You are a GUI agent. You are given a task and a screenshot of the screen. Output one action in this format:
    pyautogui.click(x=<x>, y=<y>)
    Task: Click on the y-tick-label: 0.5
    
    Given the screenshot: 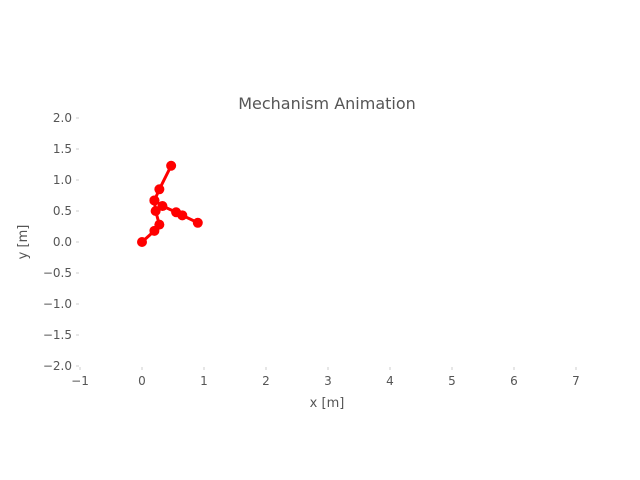 What is the action you would take?
    pyautogui.click(x=62, y=211)
    